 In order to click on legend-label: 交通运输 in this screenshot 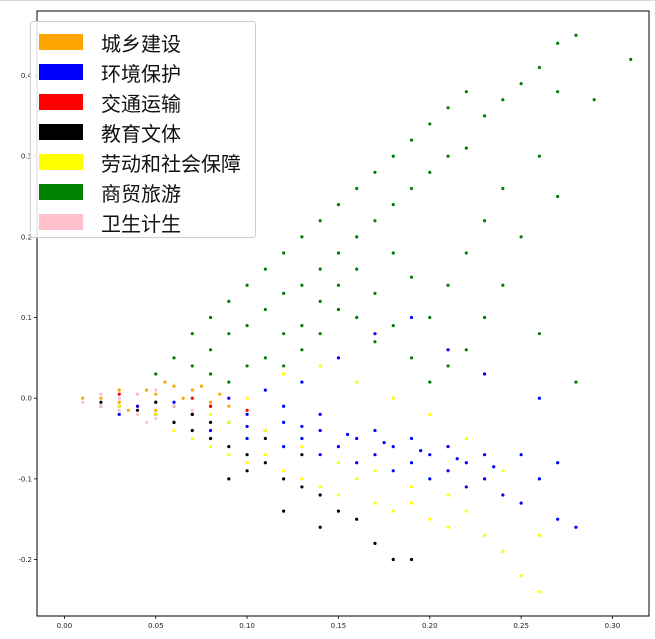, I will do `click(141, 103)`.